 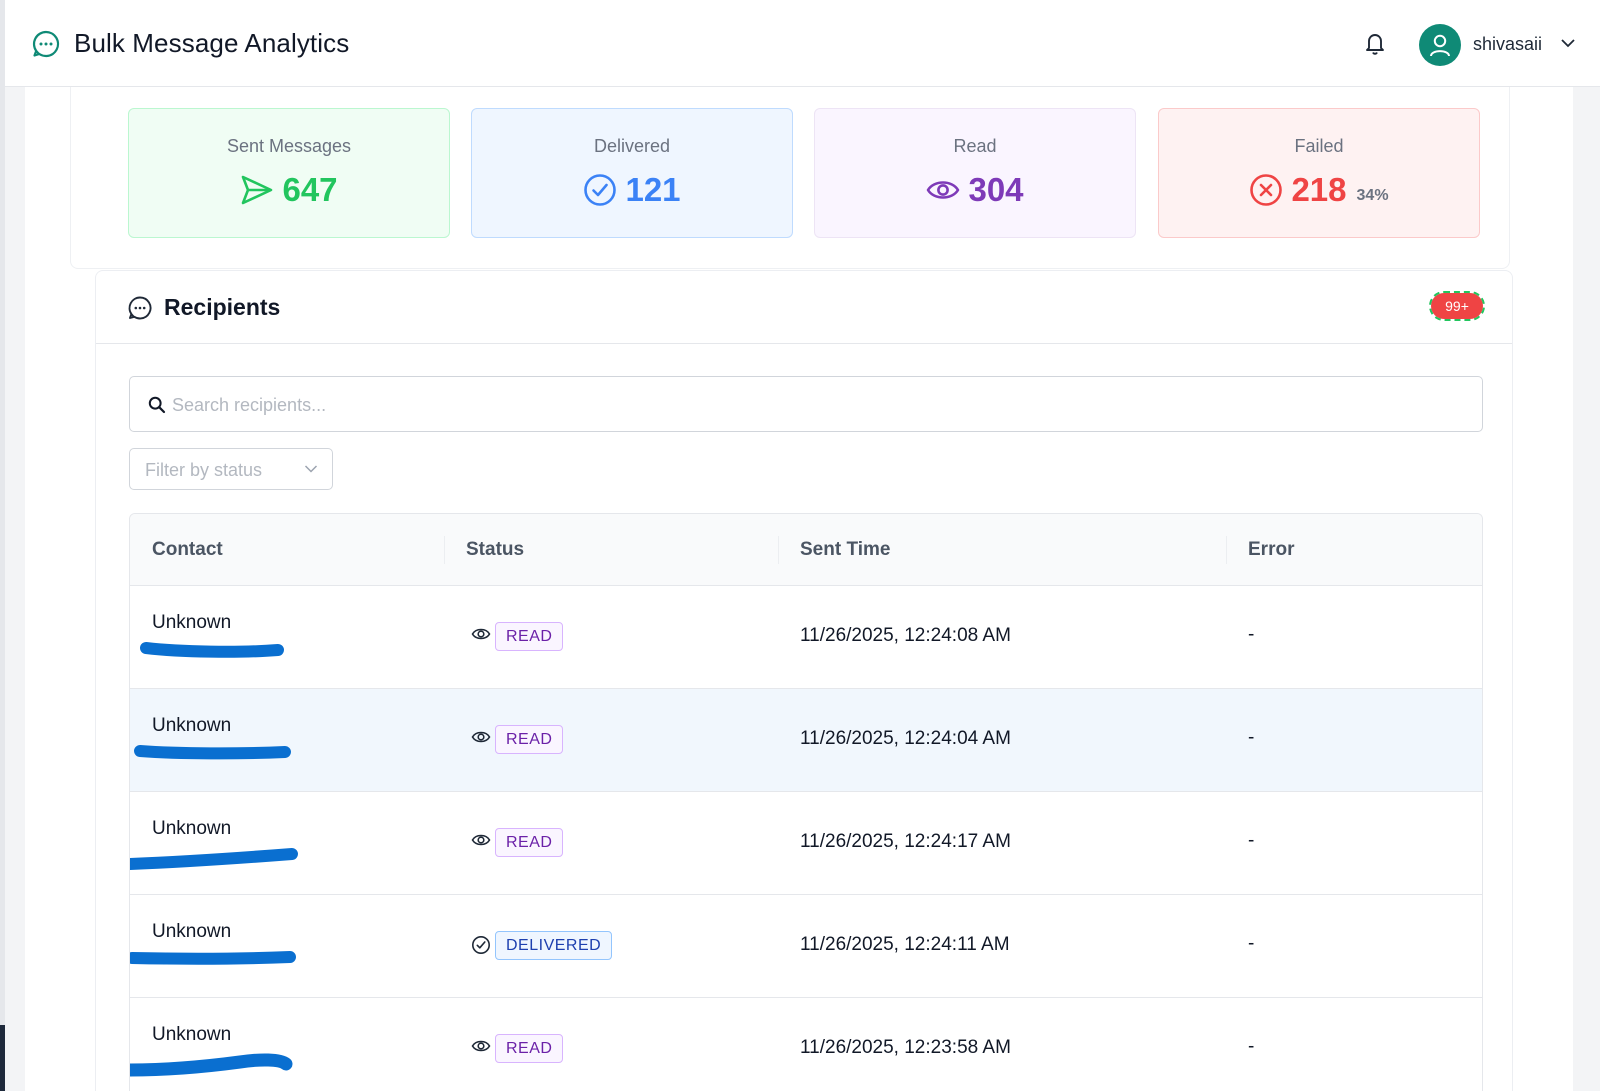 I want to click on stat-card-read: Read 304, so click(x=975, y=173).